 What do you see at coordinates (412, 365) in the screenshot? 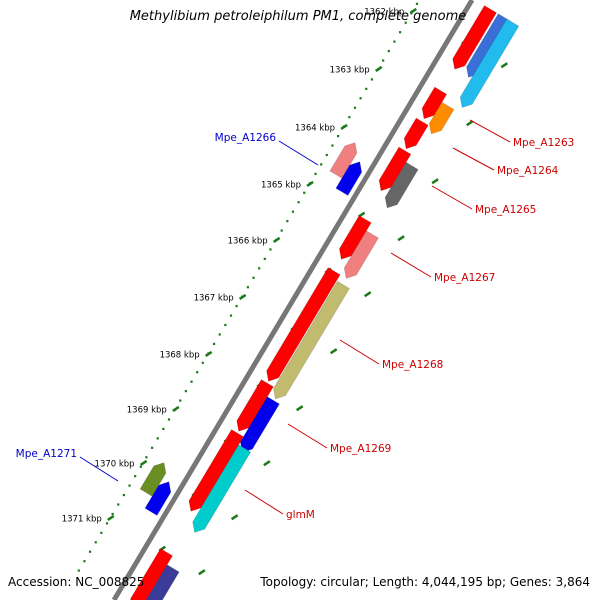
I see `gene-label: Mpe_A1268` at bounding box center [412, 365].